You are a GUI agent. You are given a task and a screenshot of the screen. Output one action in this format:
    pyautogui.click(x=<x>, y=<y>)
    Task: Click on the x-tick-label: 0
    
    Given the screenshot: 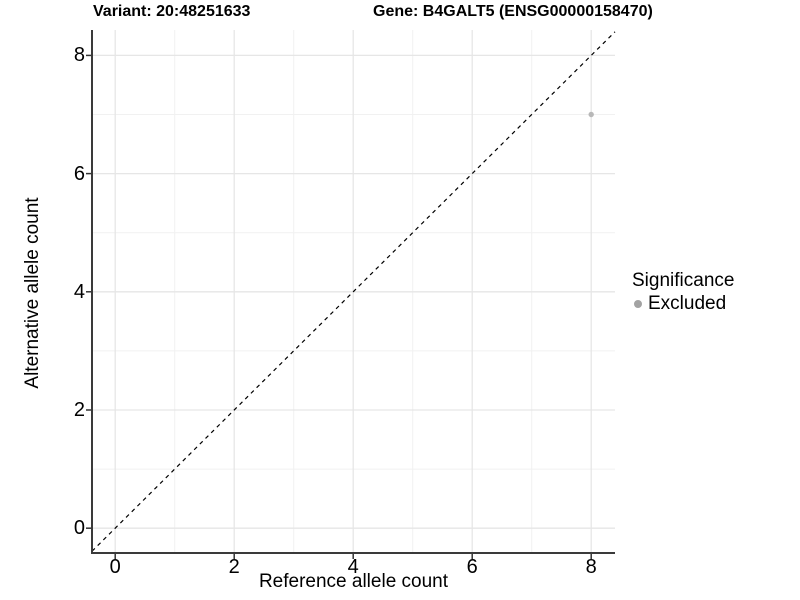 What is the action you would take?
    pyautogui.click(x=115, y=567)
    